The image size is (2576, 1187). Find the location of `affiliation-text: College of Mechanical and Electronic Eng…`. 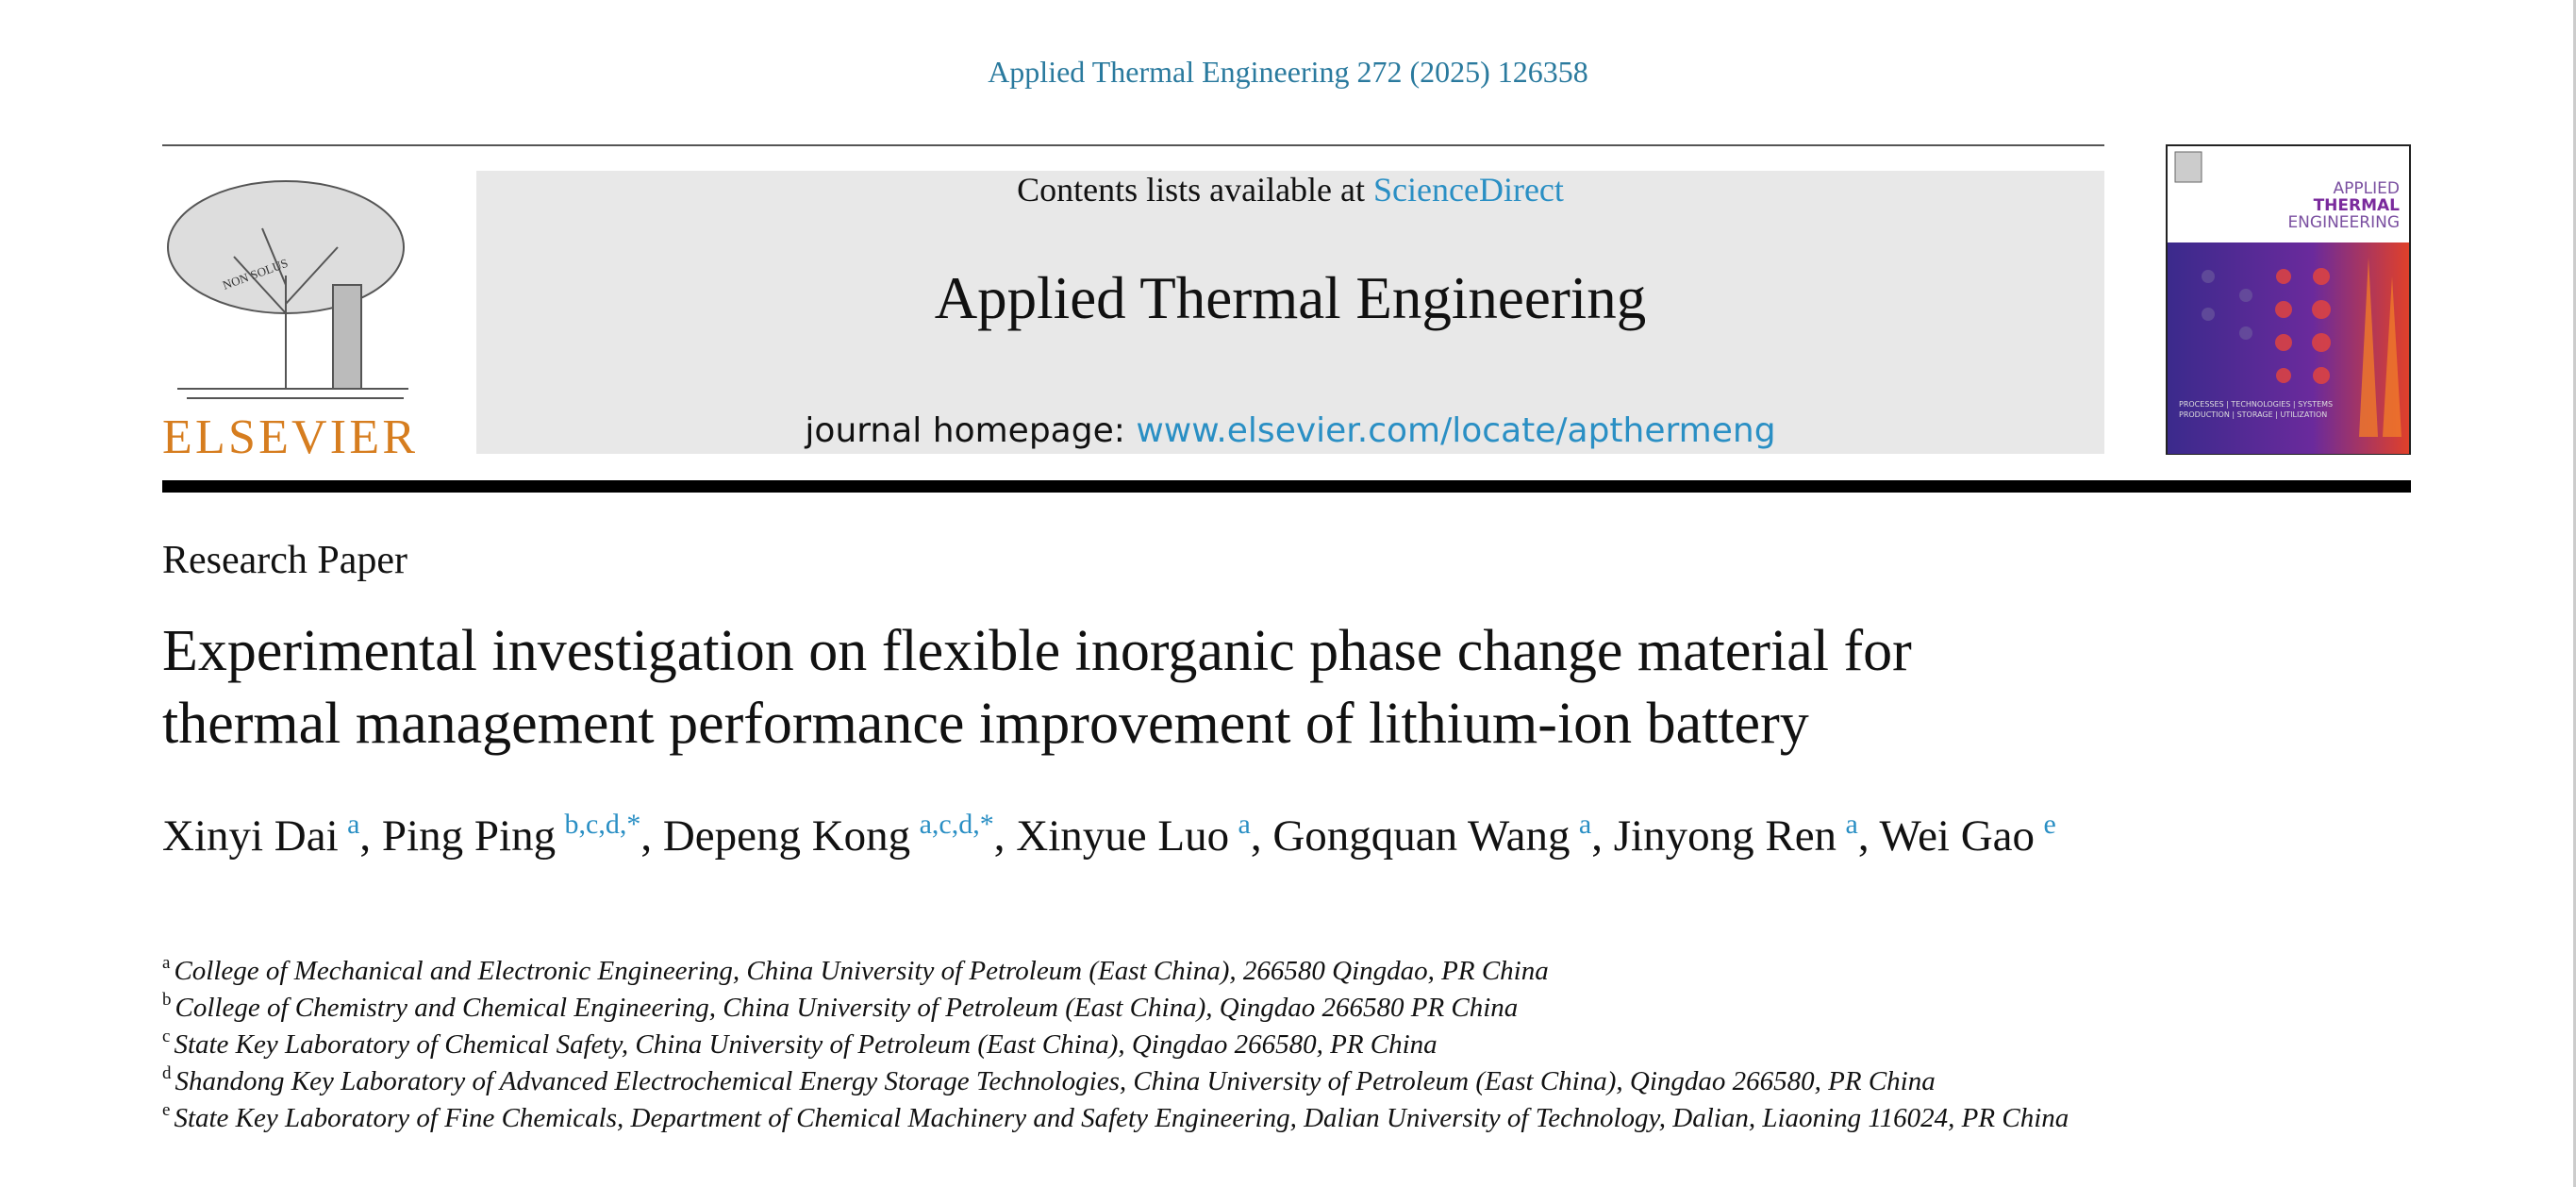

affiliation-text: College of Mechanical and Electronic Eng… is located at coordinates (862, 971).